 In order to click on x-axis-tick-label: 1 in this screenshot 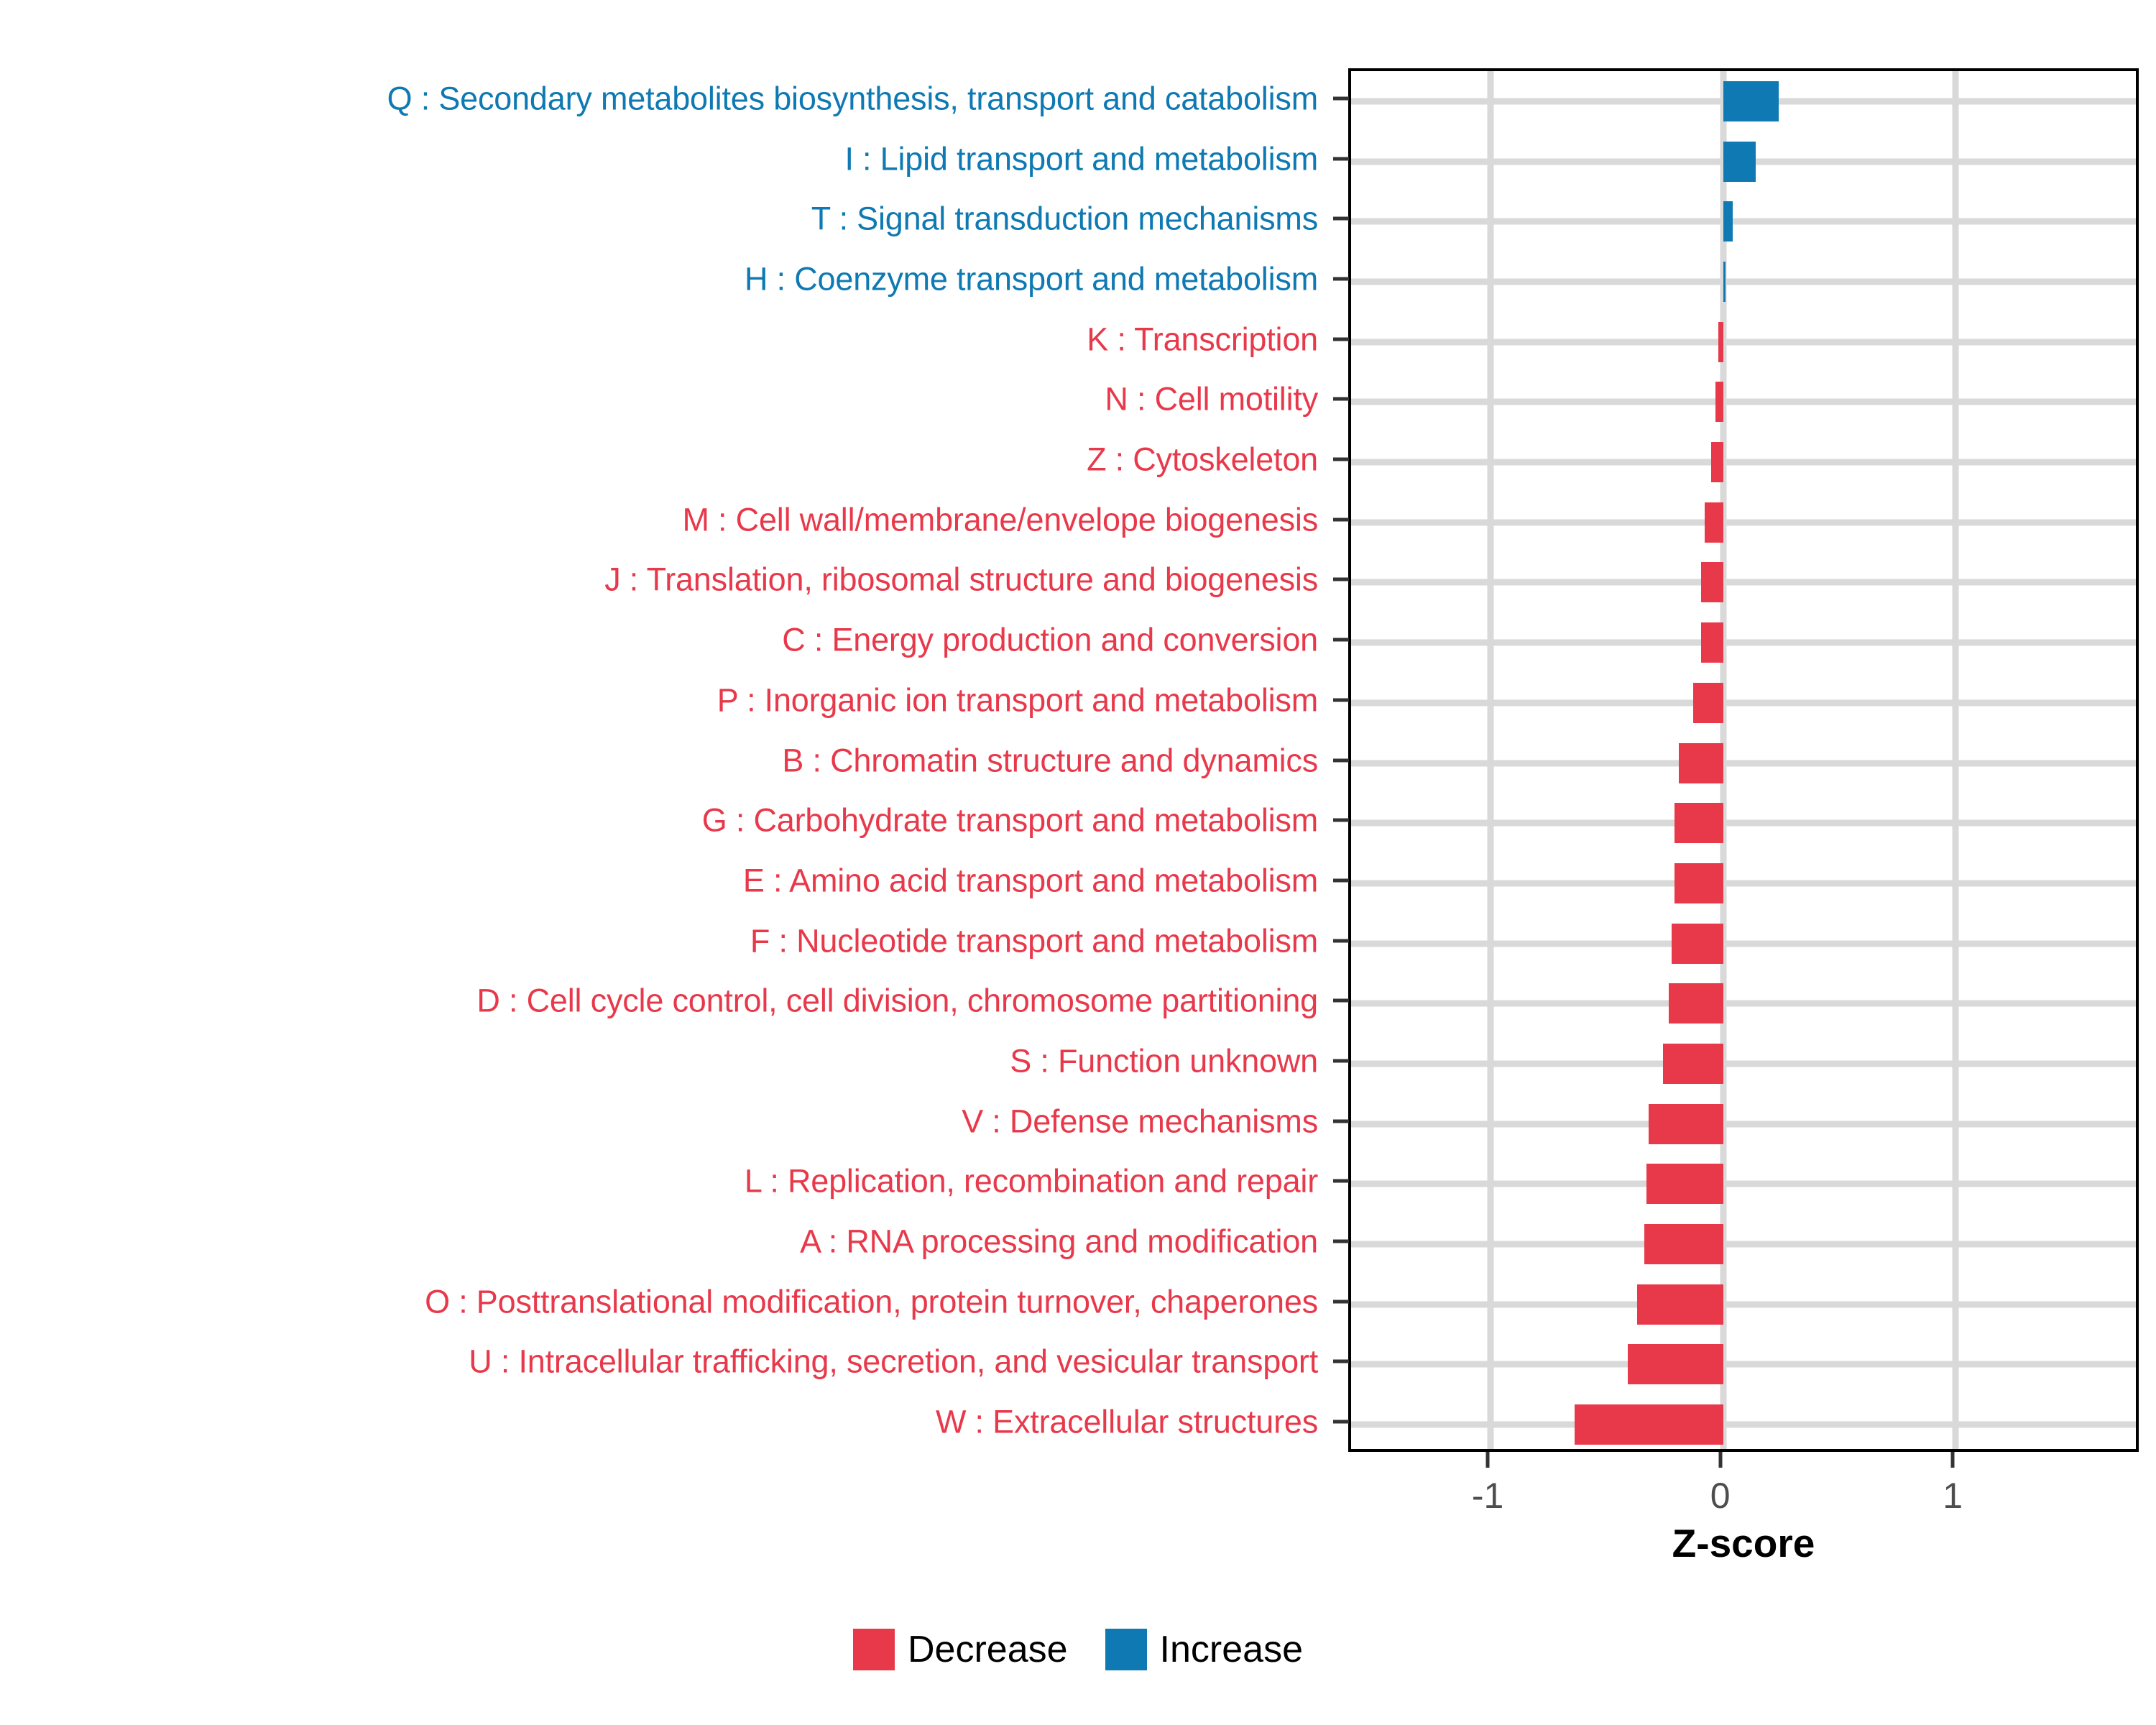, I will do `click(1953, 1496)`.